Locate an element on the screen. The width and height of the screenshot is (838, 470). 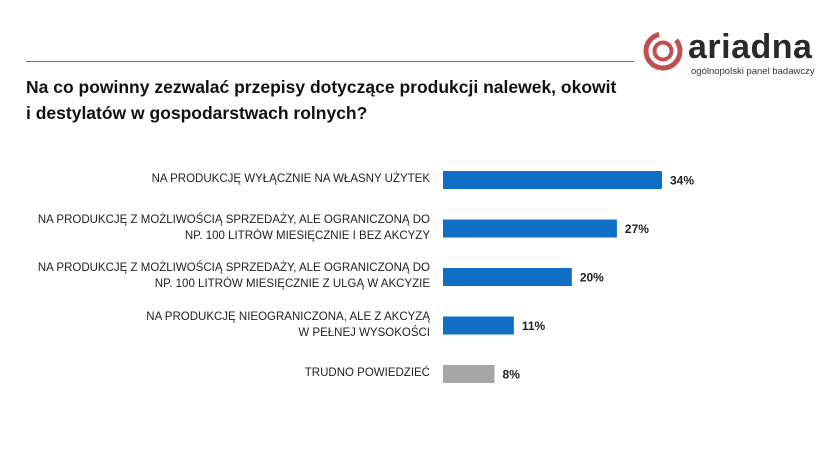
ariadna-logo-icon is located at coordinates (663, 51).